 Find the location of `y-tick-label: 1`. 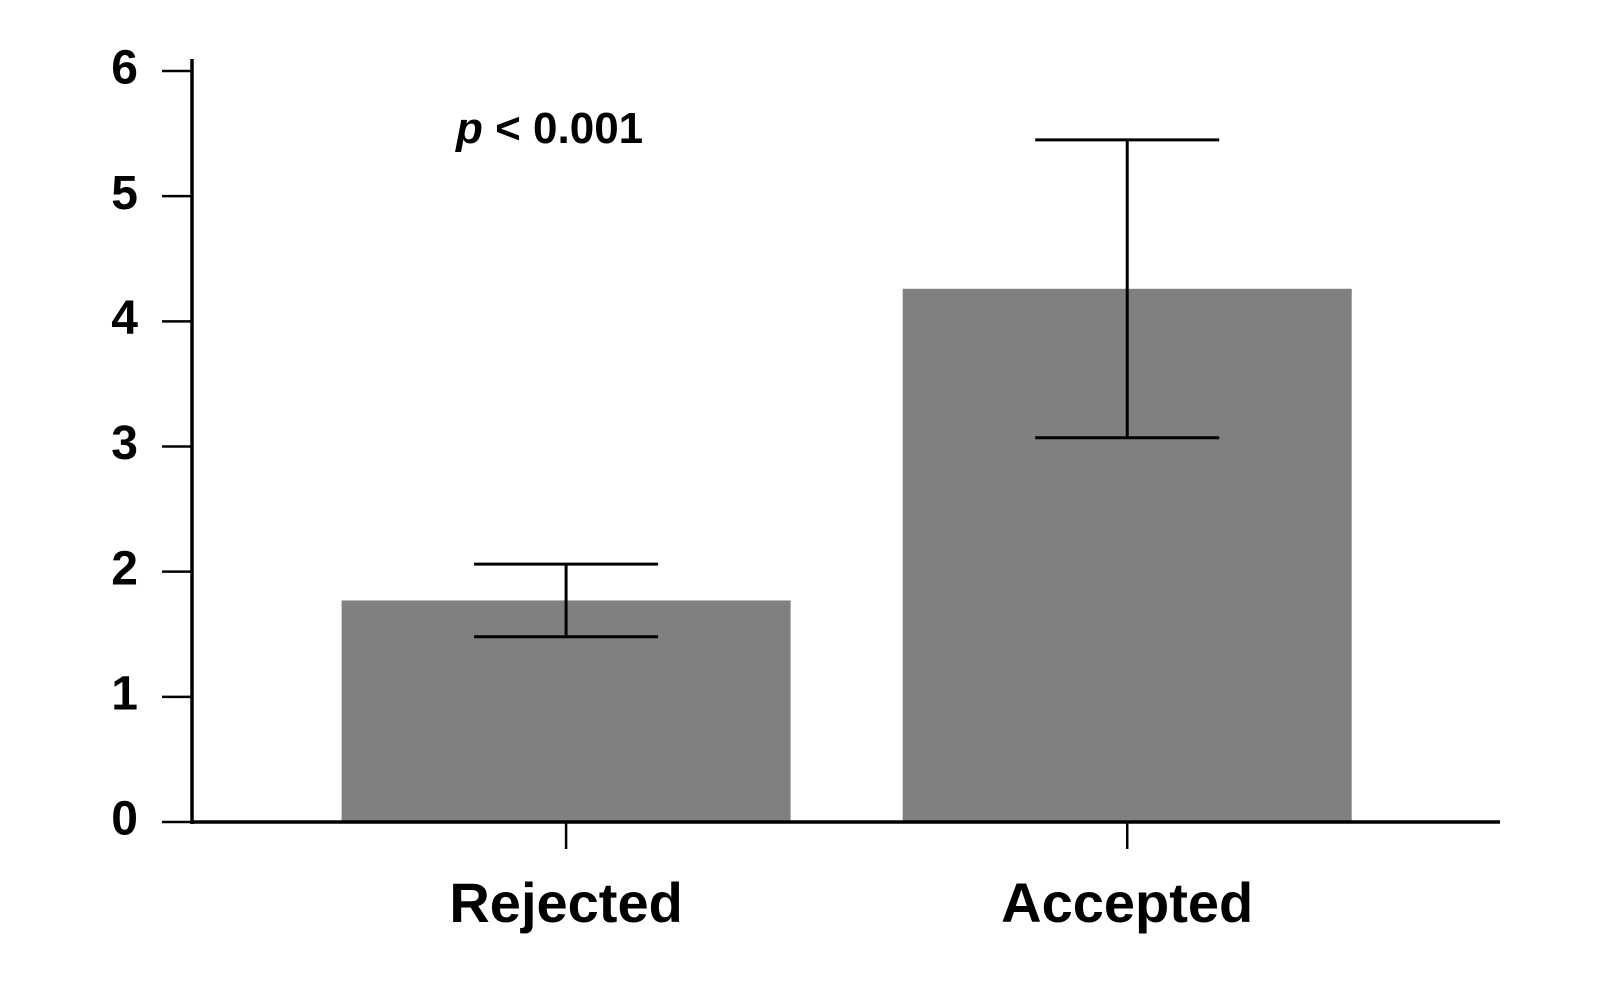

y-tick-label: 1 is located at coordinates (124, 694).